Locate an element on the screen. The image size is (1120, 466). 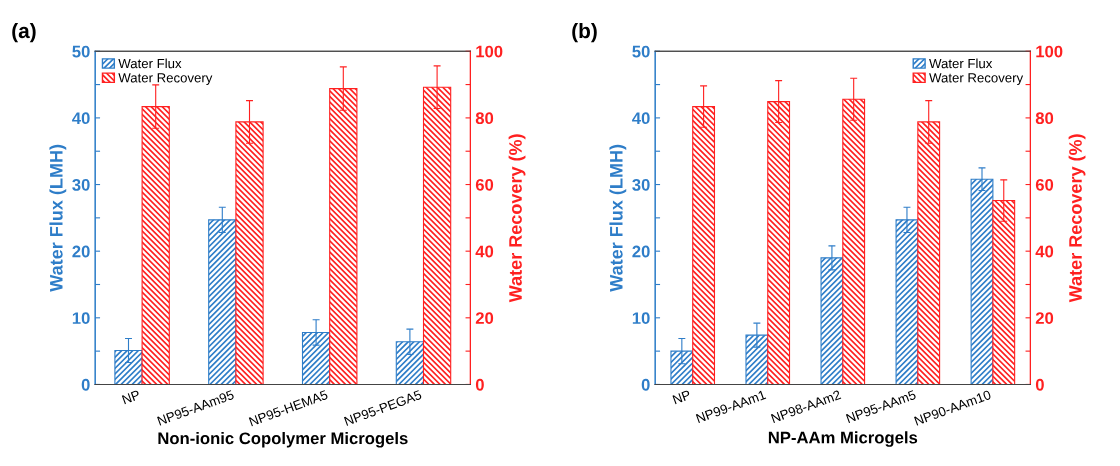
x-axis-title: NP-AAm Microgels is located at coordinates (843, 439).